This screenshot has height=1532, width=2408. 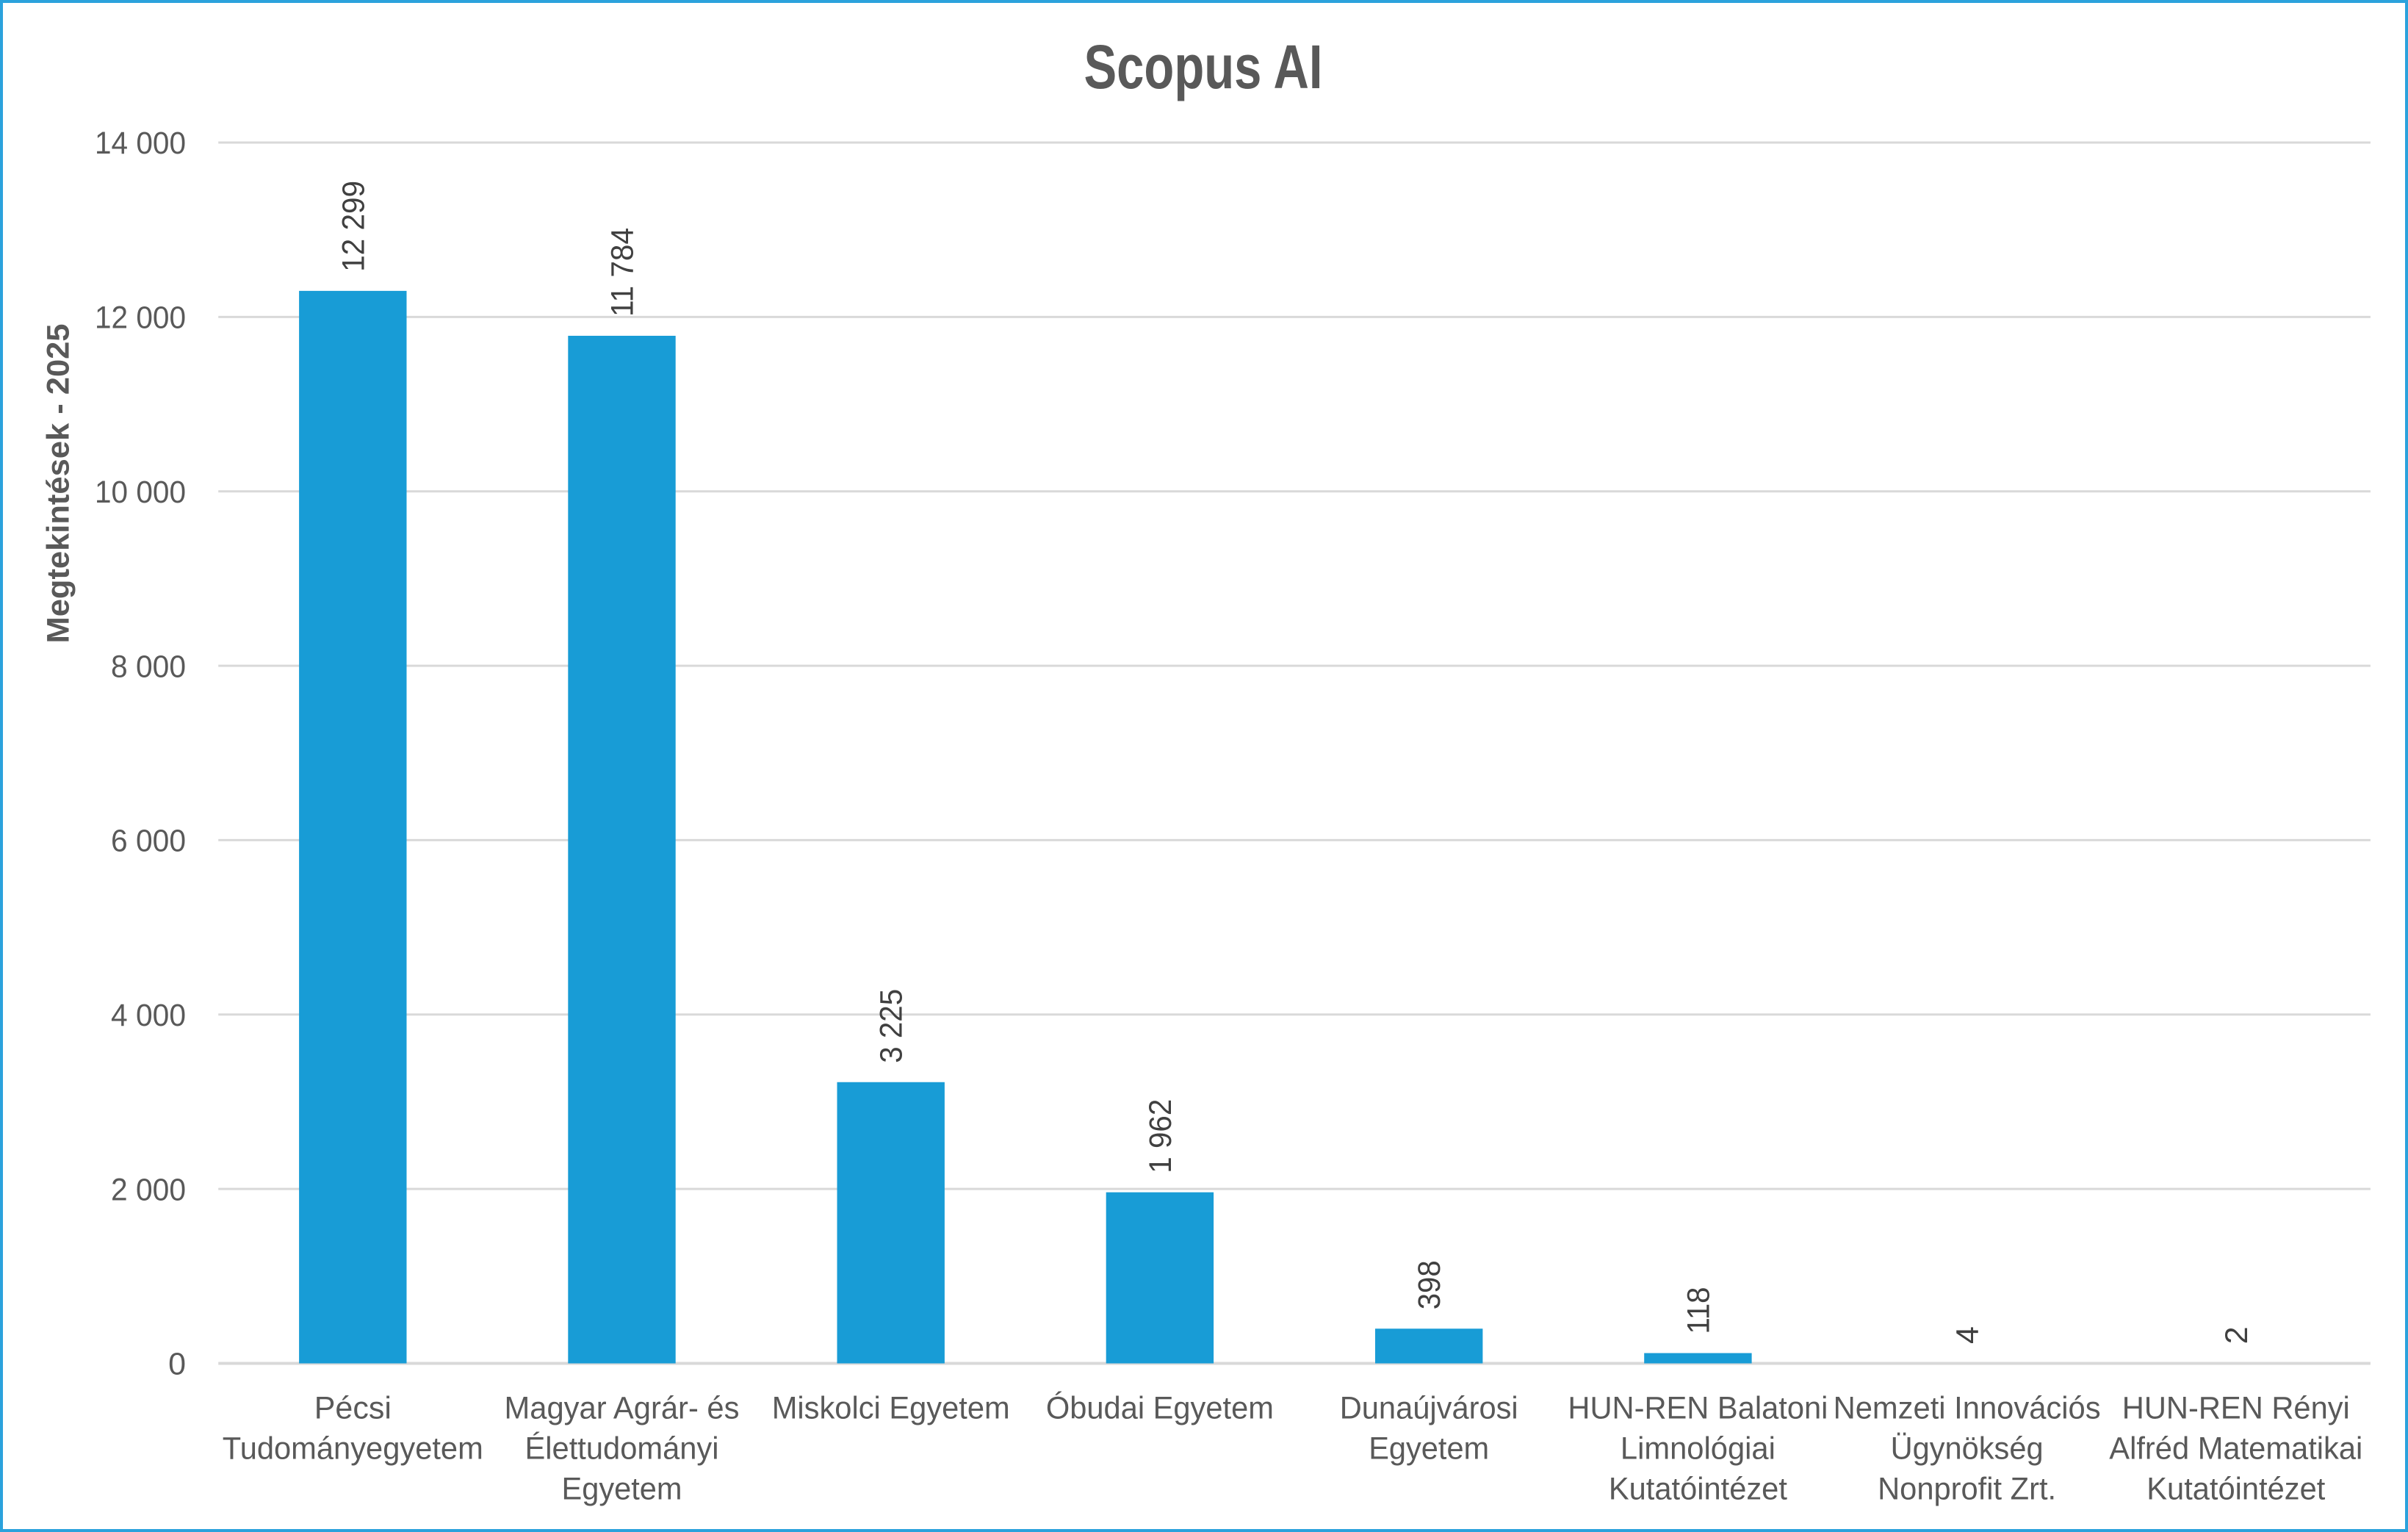 What do you see at coordinates (622, 1408) in the screenshot?
I see `svg-text: Magyar Agrár- és` at bounding box center [622, 1408].